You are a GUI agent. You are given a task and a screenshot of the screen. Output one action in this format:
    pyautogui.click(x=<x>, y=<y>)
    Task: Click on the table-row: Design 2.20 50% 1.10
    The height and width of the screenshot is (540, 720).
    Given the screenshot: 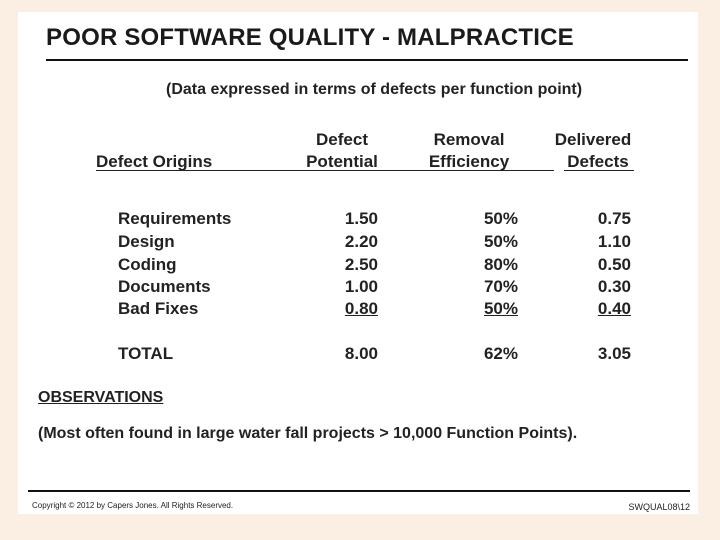 What is the action you would take?
    pyautogui.click(x=358, y=243)
    